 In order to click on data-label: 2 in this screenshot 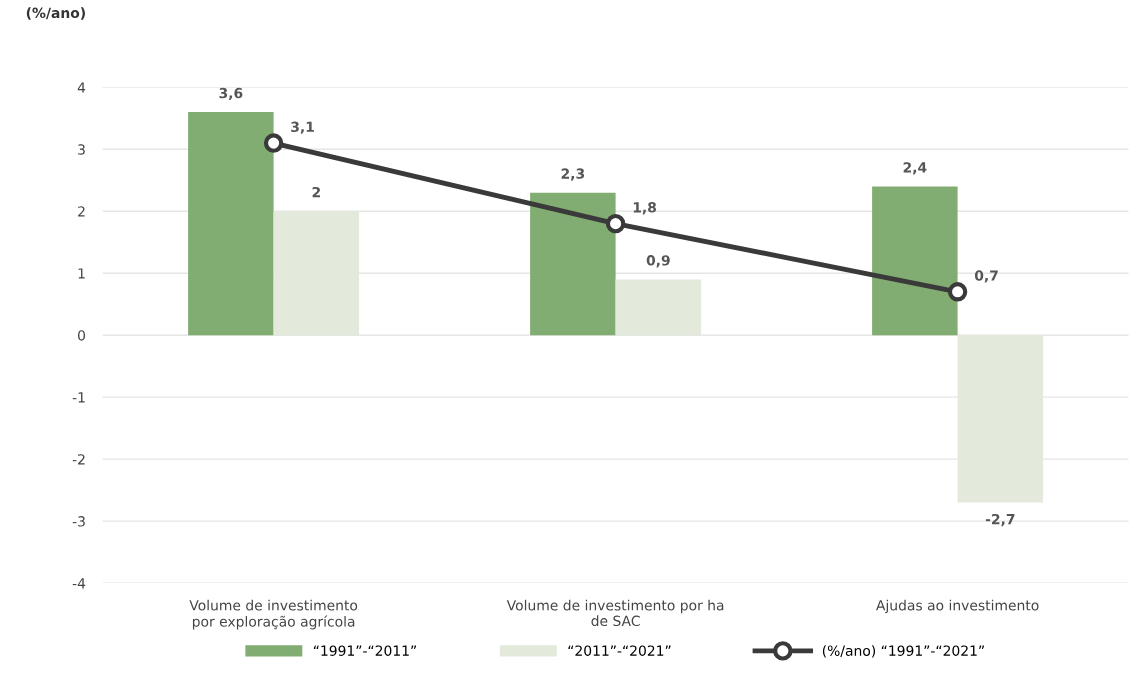, I will do `click(316, 192)`.